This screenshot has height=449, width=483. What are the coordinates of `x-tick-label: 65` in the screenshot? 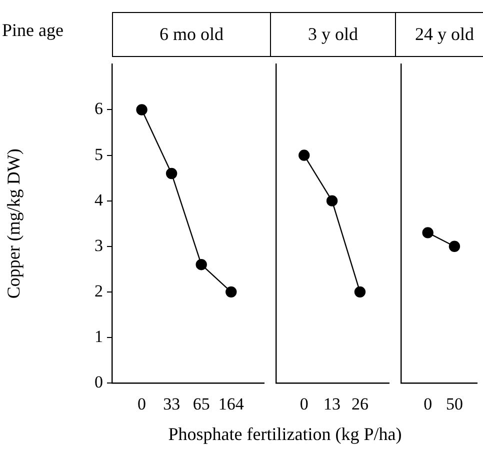 It's located at (201, 404).